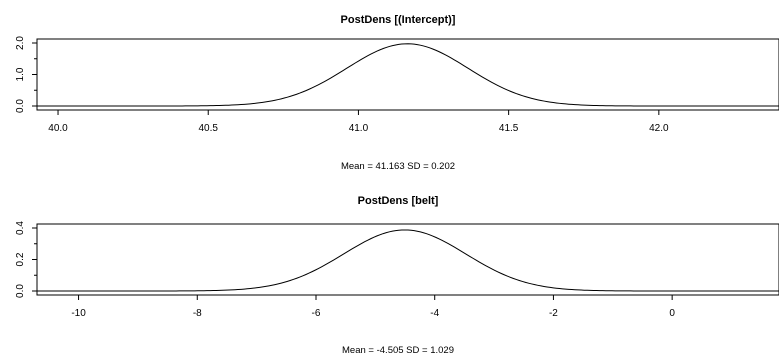 This screenshot has height=358, width=779. I want to click on mean-sd-caption: Mean = -4.505 SD = 1.029, so click(398, 350).